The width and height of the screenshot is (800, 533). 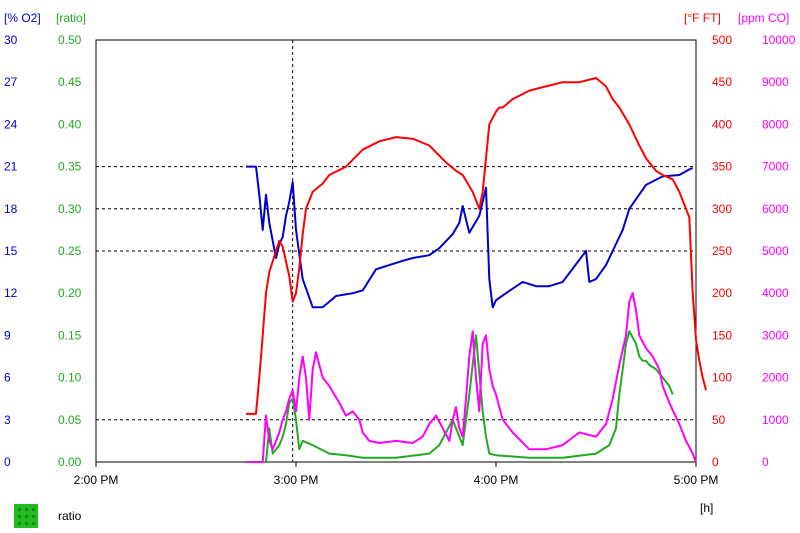 I want to click on legend: ratio, so click(x=48, y=516).